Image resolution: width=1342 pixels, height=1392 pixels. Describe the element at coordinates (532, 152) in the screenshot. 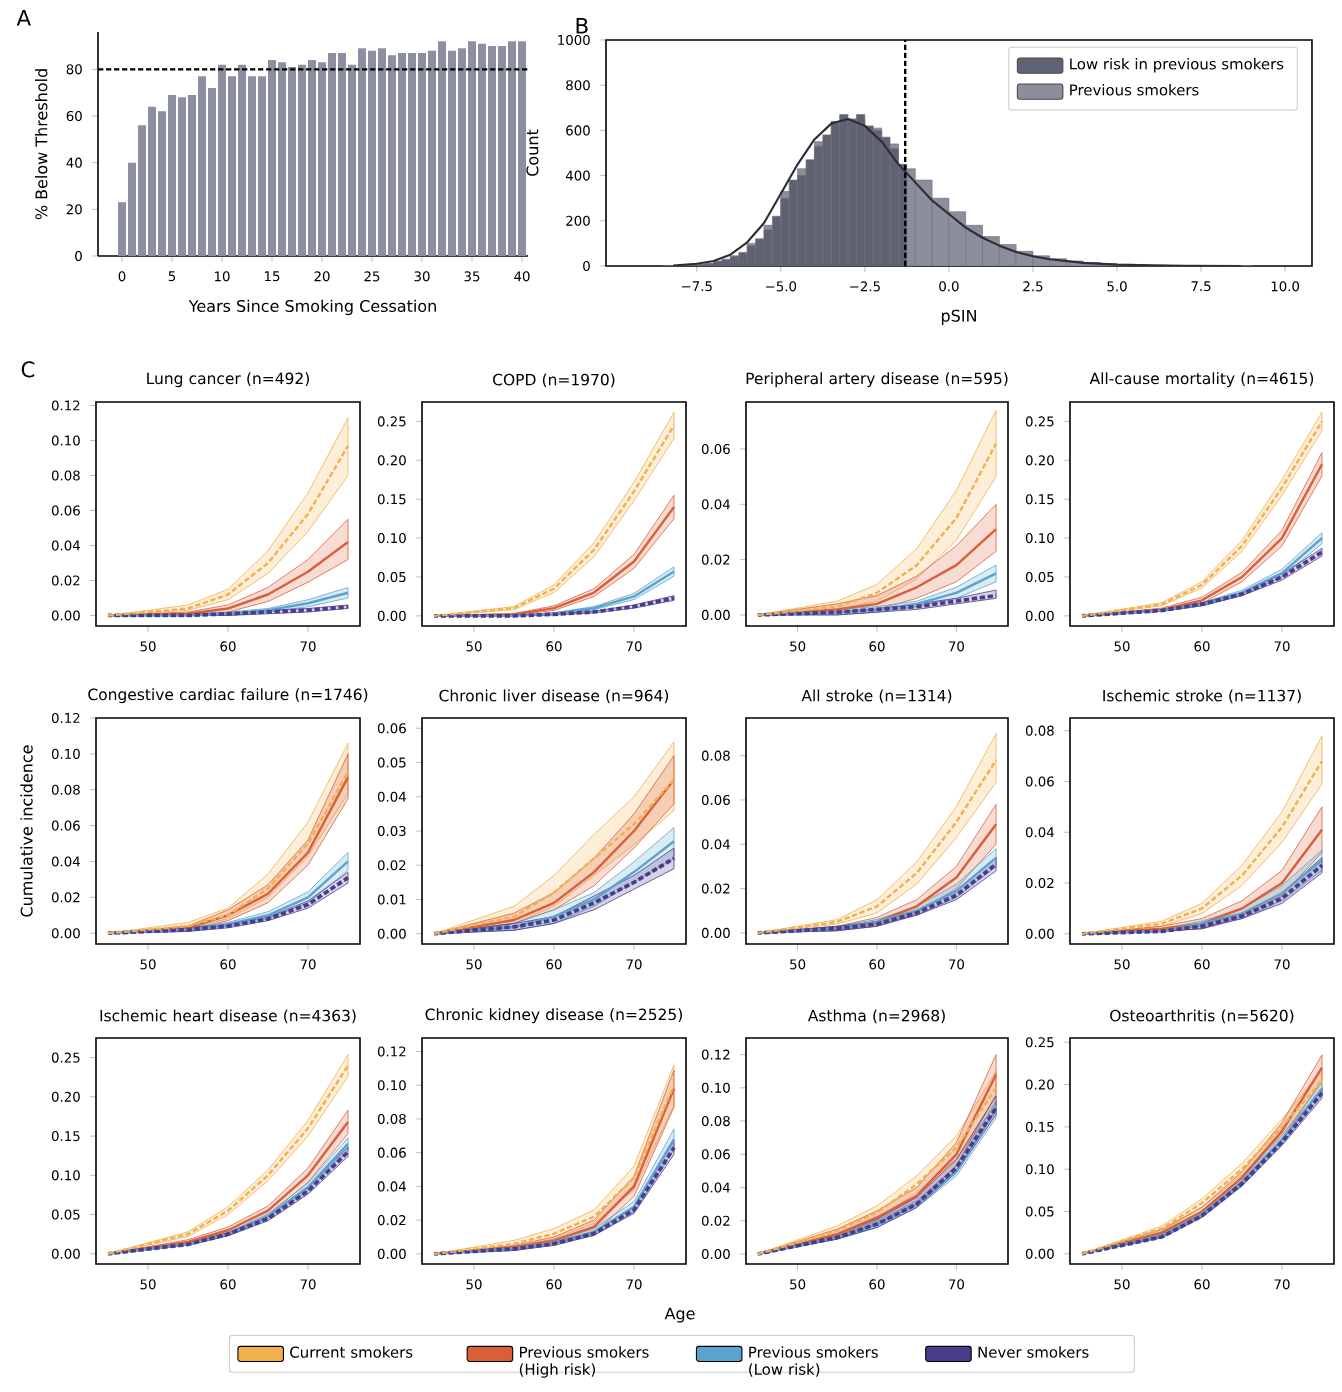

I see `y-axis-title: Count` at that location.